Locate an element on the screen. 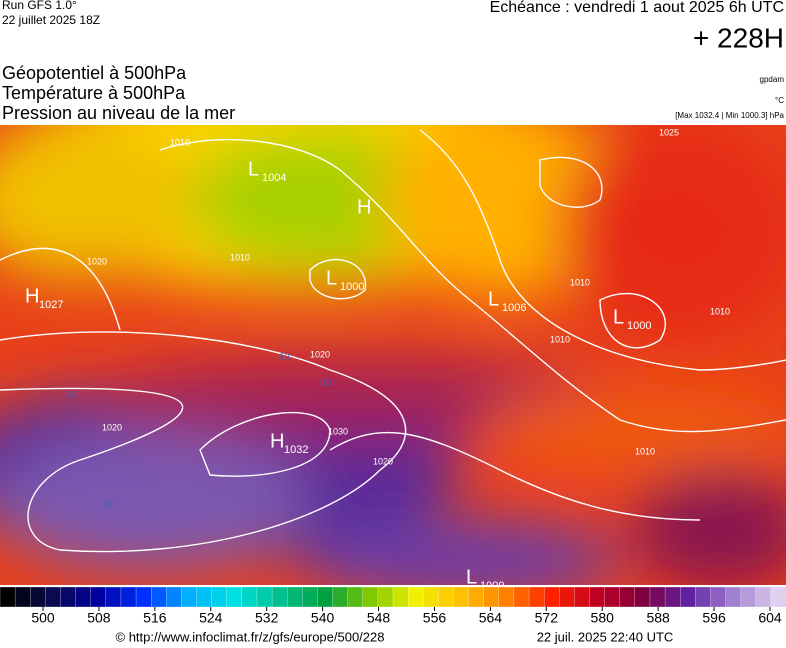  unit-geo: gpdam is located at coordinates (772, 79).